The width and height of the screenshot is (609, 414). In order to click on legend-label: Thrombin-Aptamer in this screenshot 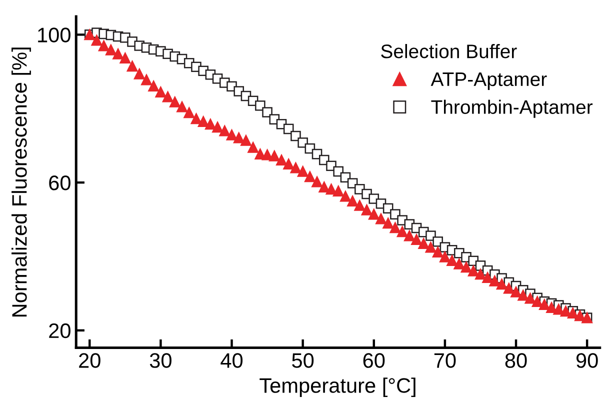, I will do `click(512, 109)`.